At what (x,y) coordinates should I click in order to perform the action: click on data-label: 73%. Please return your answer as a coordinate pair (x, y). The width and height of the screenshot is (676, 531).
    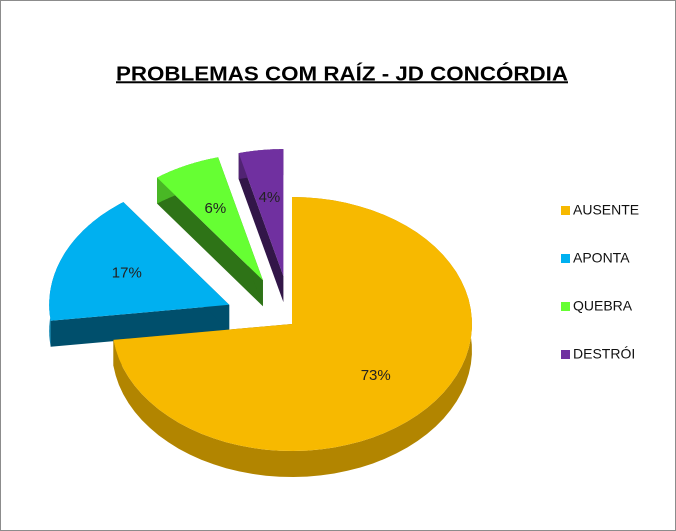
    Looking at the image, I should click on (376, 375).